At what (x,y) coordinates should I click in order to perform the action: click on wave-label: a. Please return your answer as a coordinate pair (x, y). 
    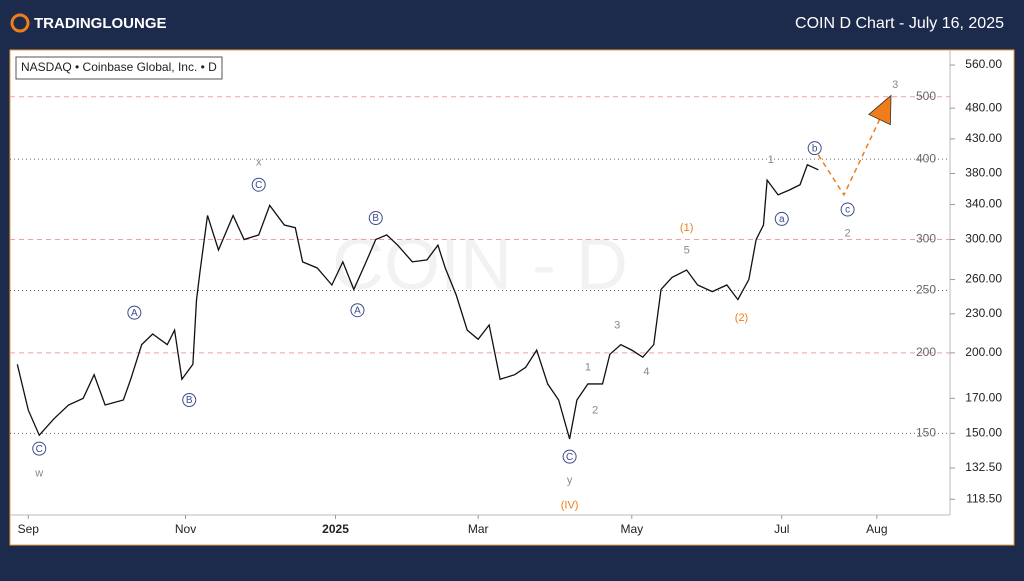
    Looking at the image, I should click on (782, 219).